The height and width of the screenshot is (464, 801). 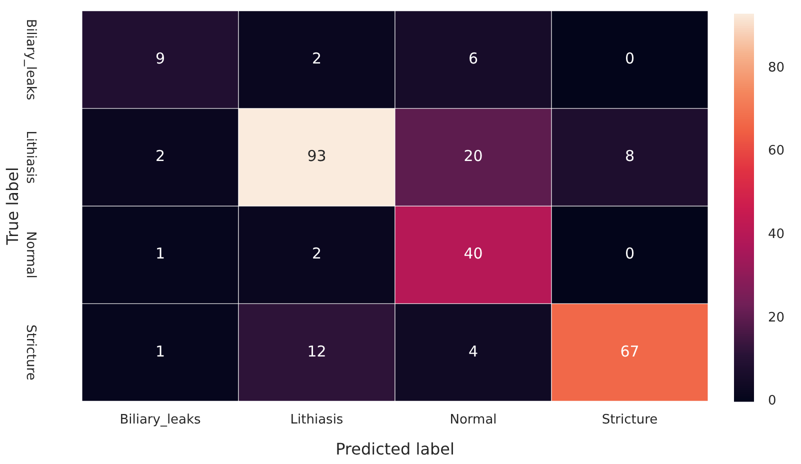 What do you see at coordinates (473, 253) in the screenshot?
I see `data-label: 40` at bounding box center [473, 253].